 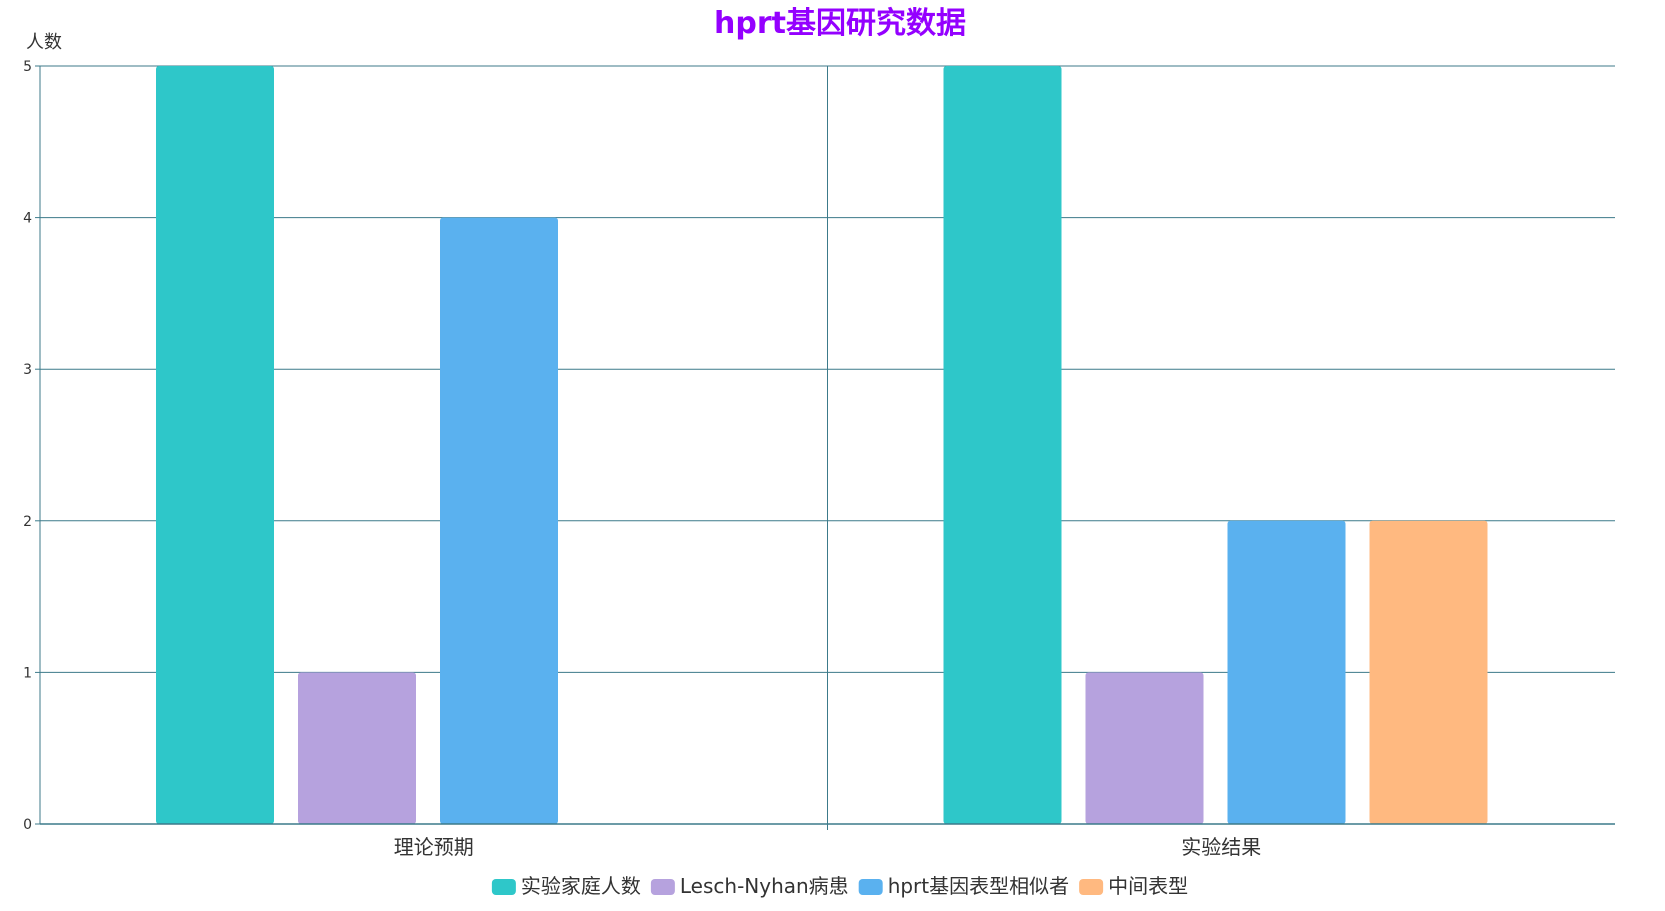 I want to click on legend-label: 实验家庭人数, so click(x=581, y=886).